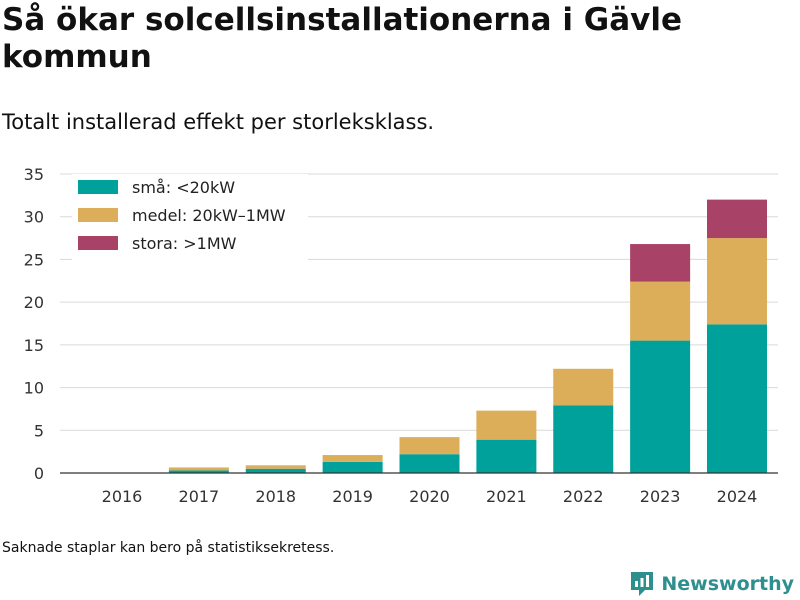 The image size is (800, 600). I want to click on newsworthy-brand: Newsworthy, so click(711, 584).